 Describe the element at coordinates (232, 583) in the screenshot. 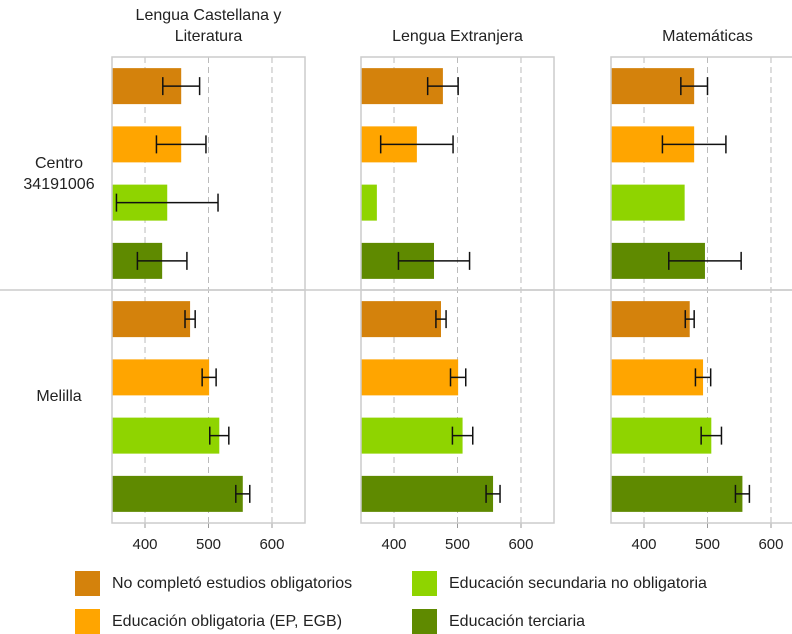

I see `legend-label: No completó estudios obligatorios` at that location.